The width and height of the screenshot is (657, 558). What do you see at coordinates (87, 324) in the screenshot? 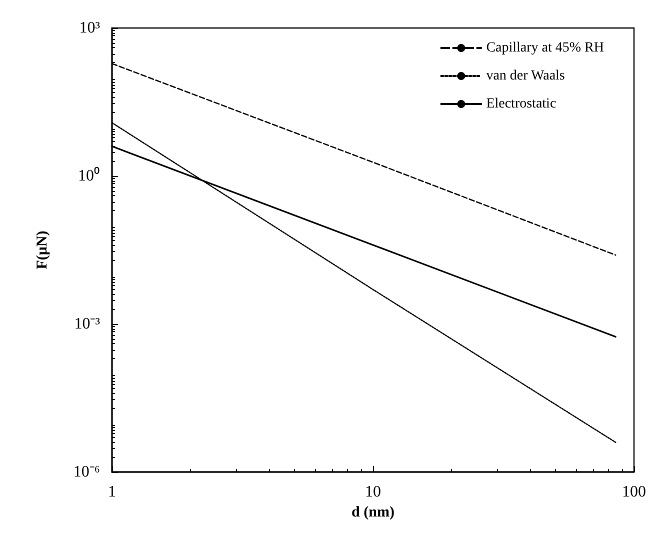
I see `y-tick-label: 10⁻³` at bounding box center [87, 324].